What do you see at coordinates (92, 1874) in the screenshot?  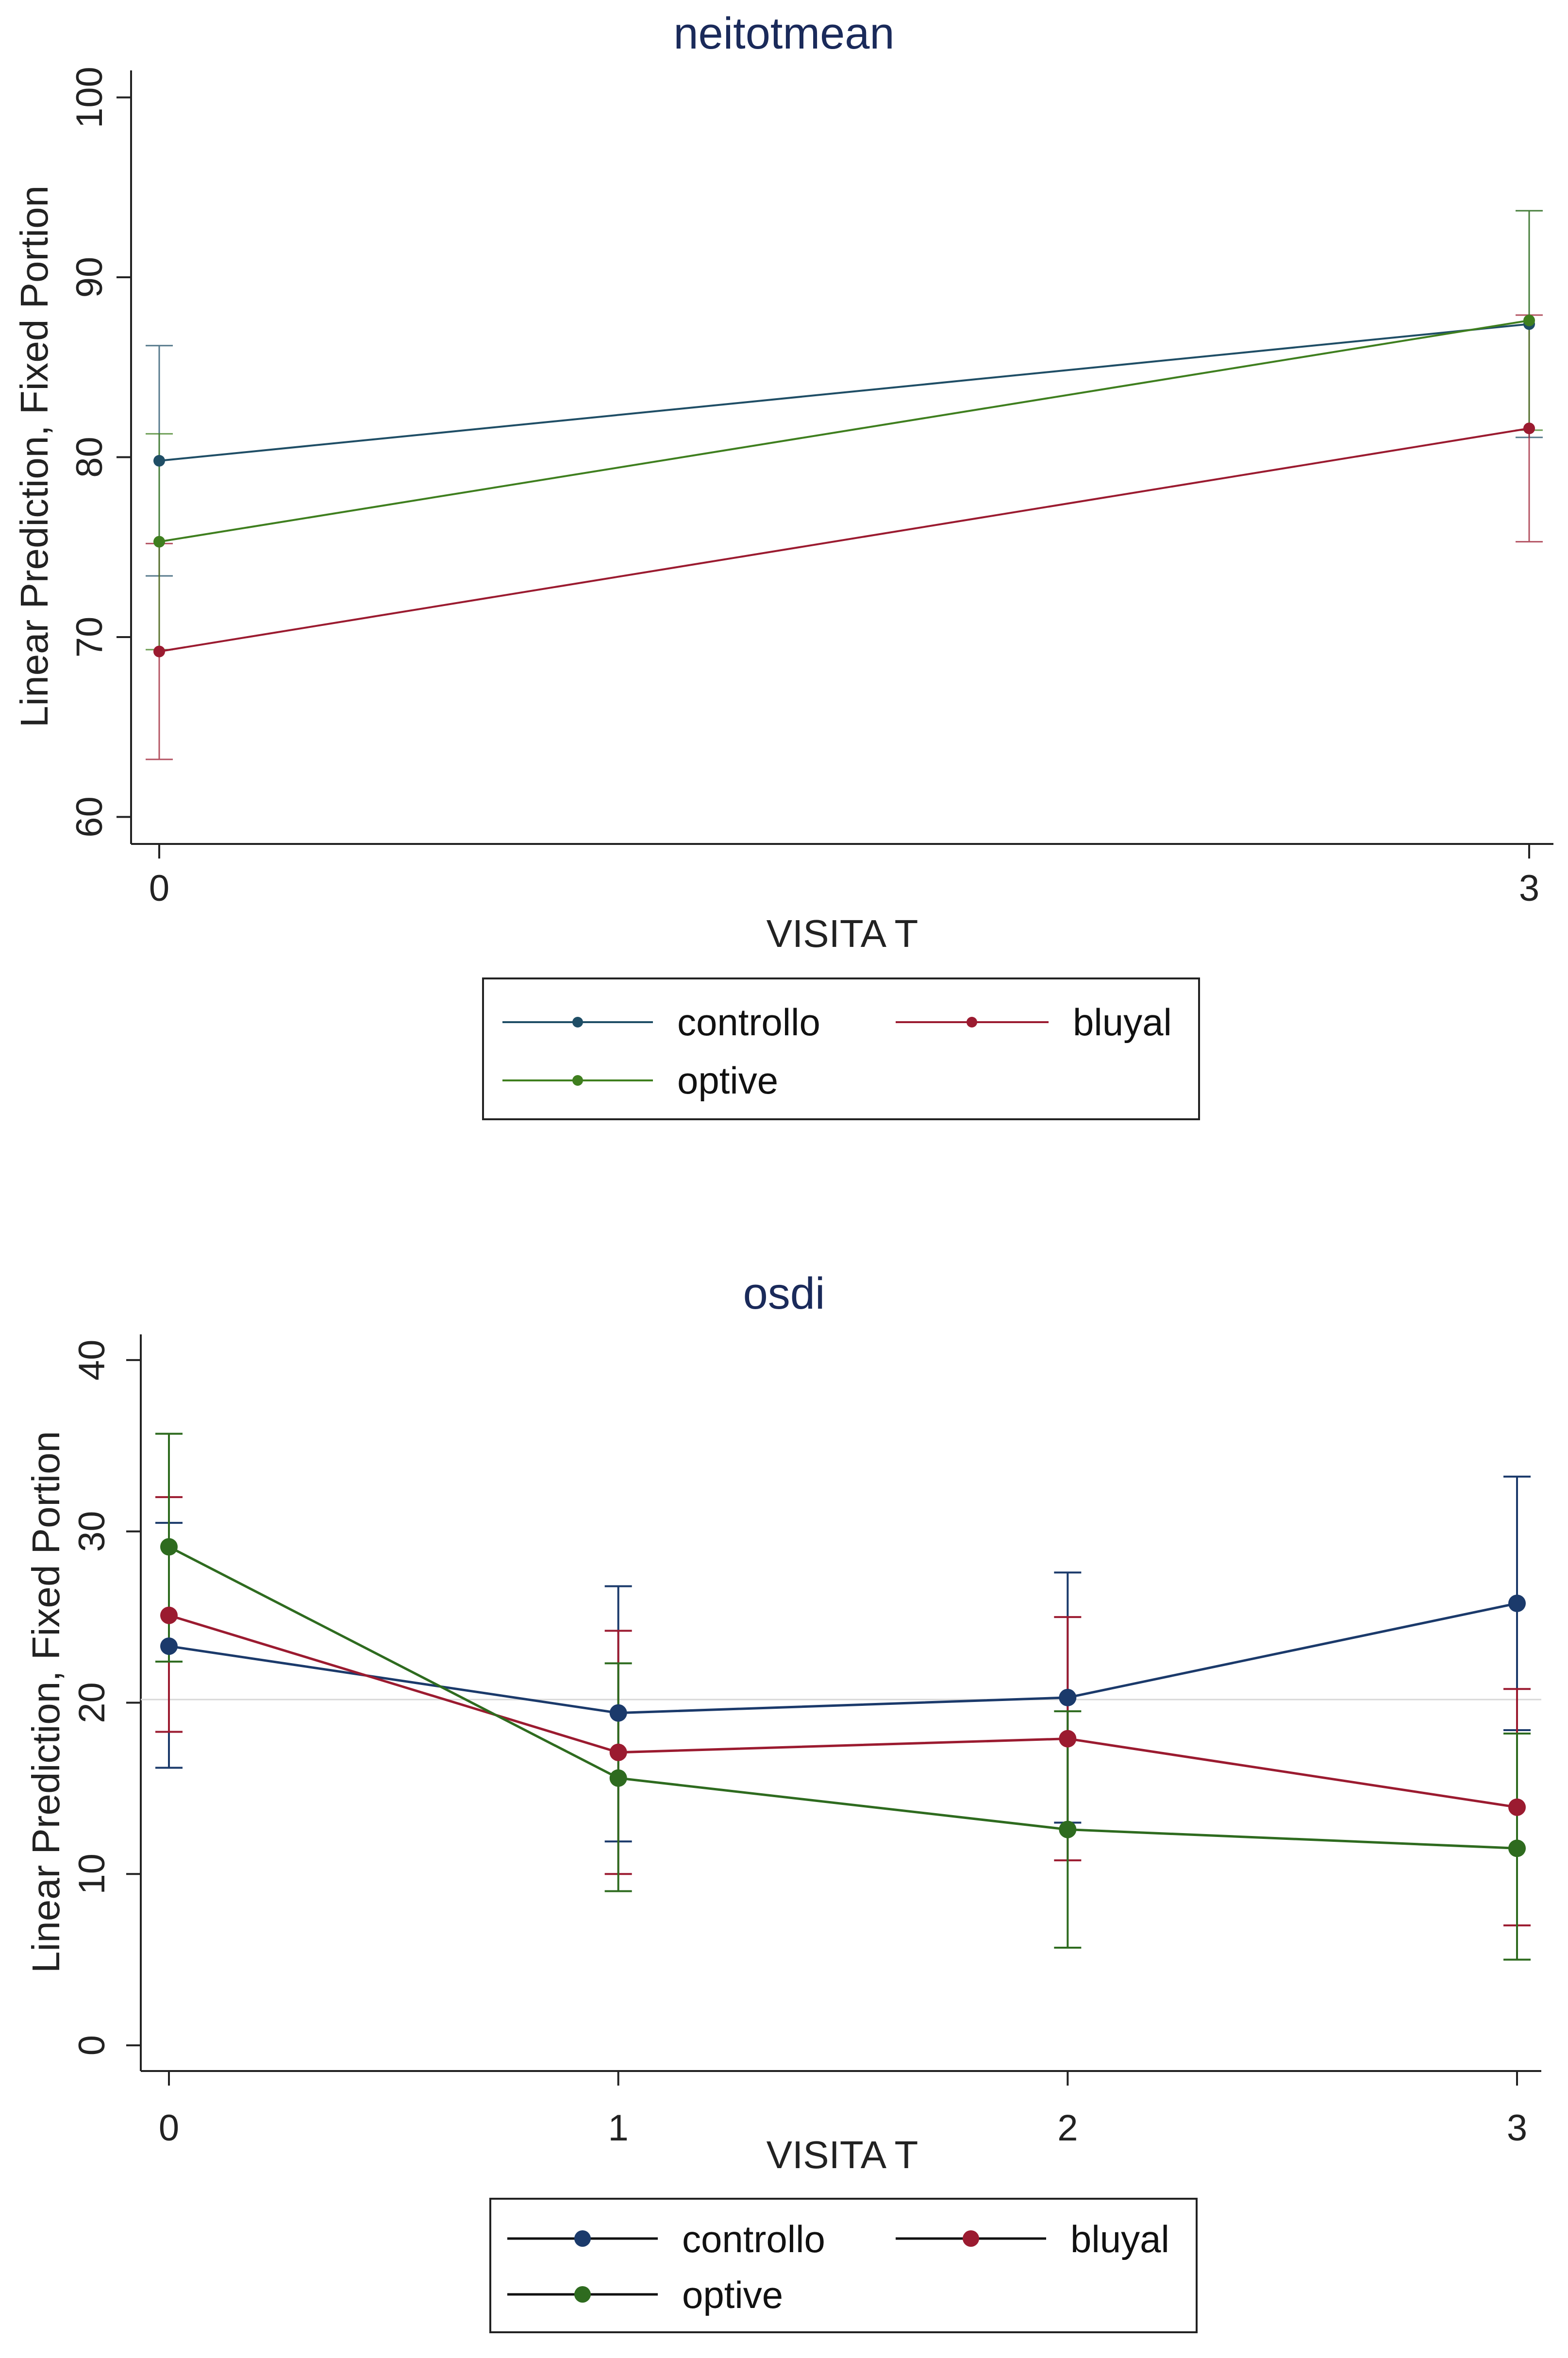 I see `y-tick-label: 10` at bounding box center [92, 1874].